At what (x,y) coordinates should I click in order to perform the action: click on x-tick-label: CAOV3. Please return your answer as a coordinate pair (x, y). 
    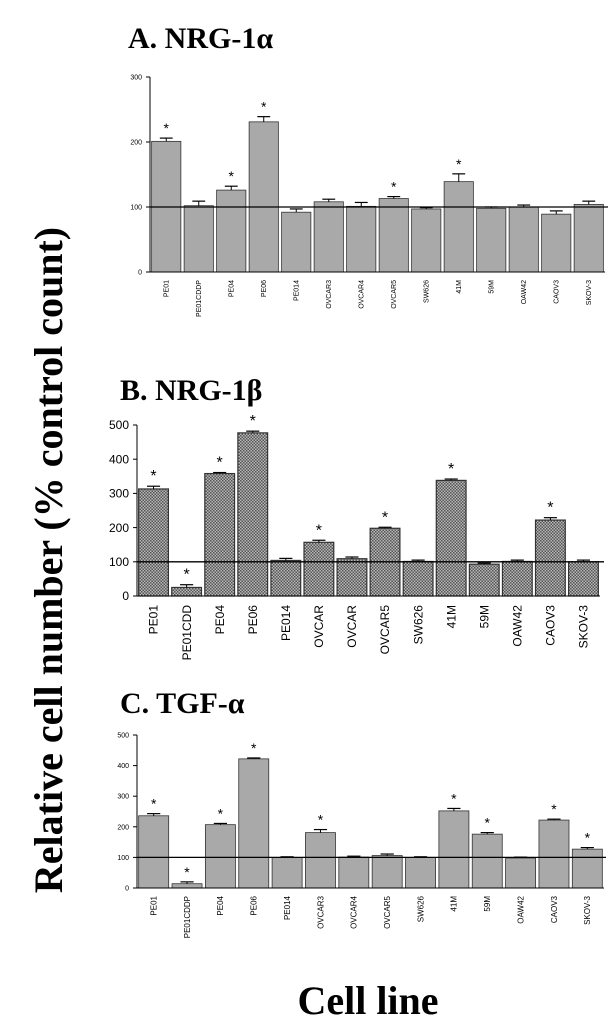
    Looking at the image, I should click on (554, 909).